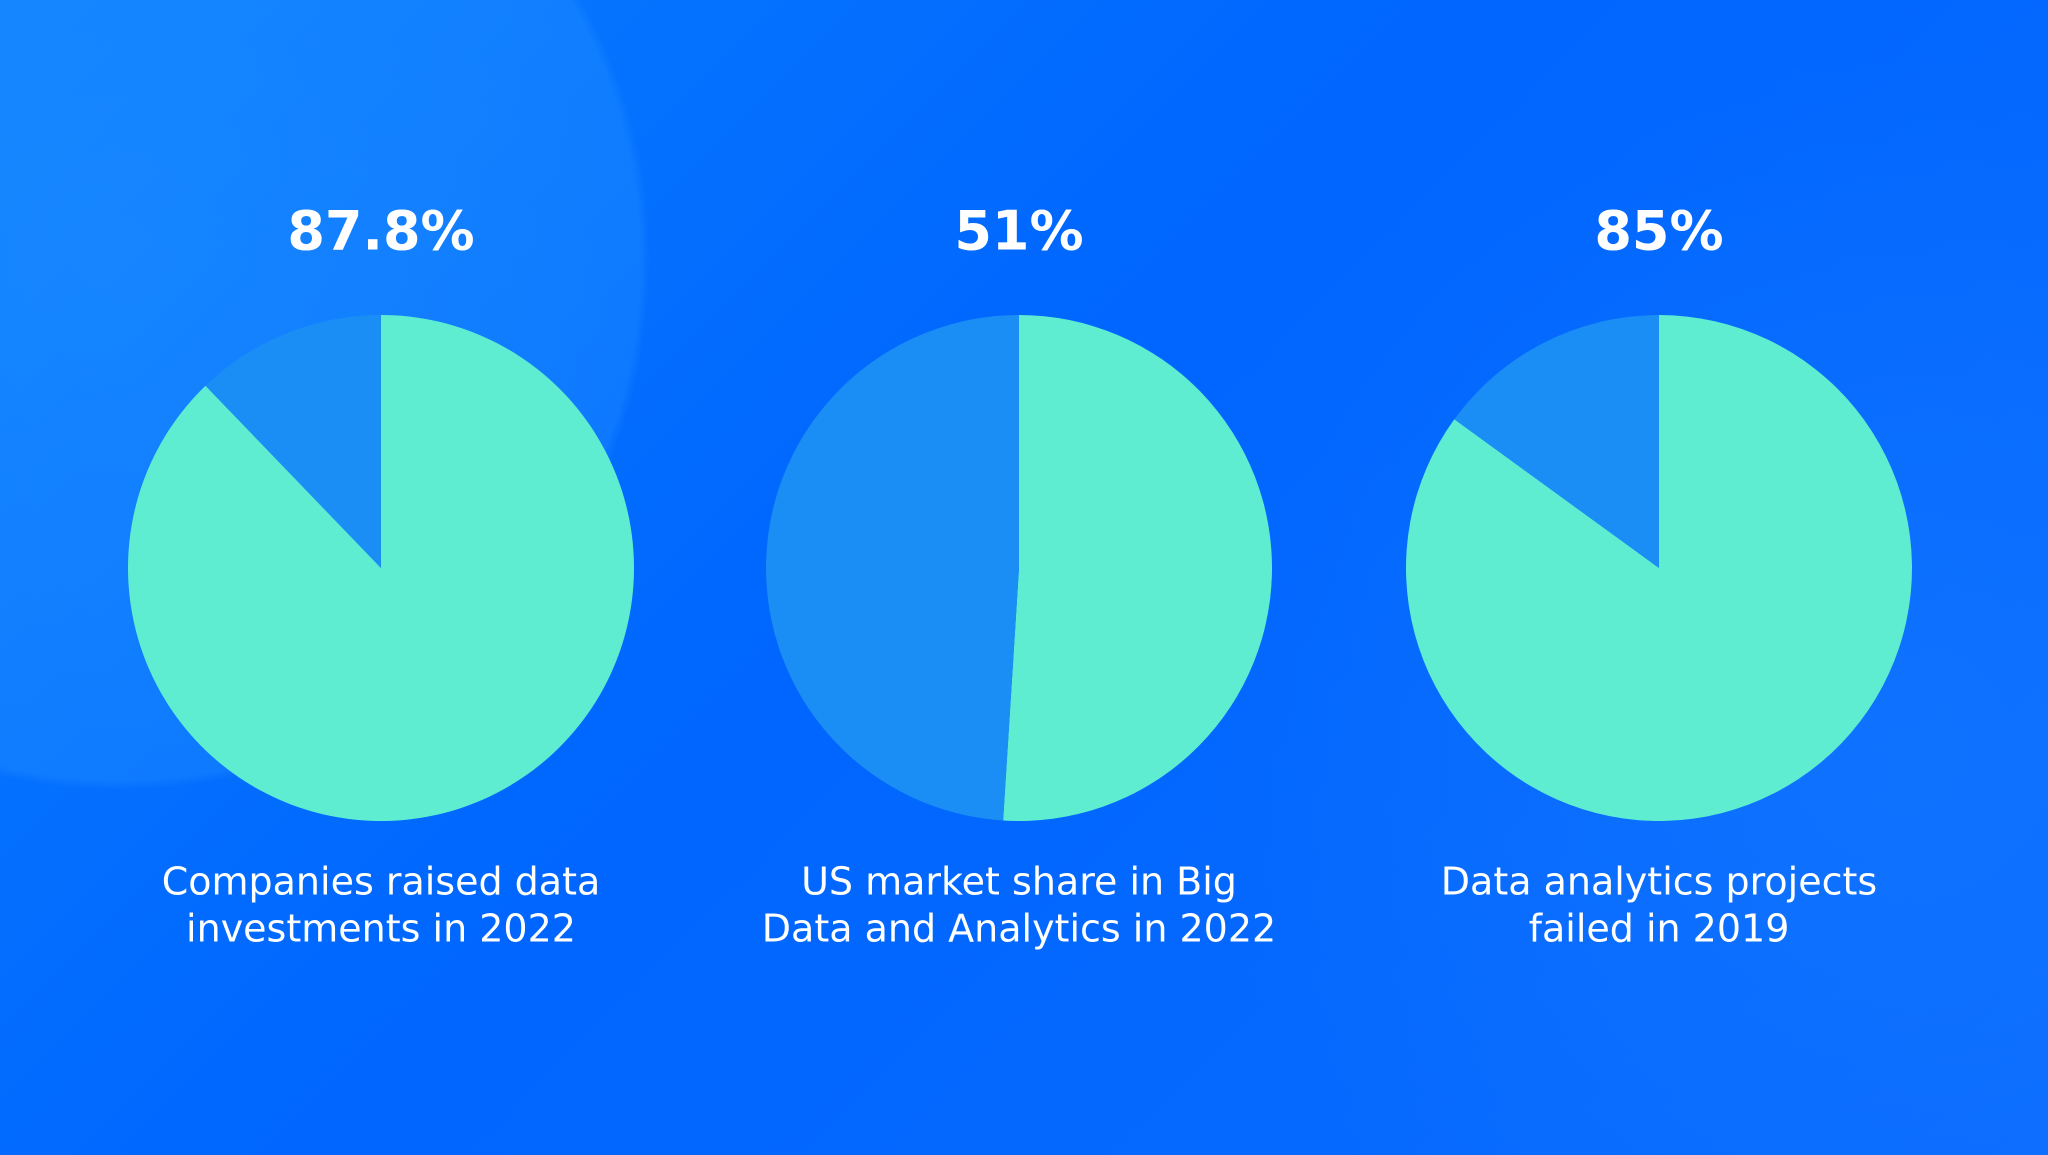 This screenshot has height=1155, width=2048. I want to click on caption: failed in 2019, so click(1659, 929).